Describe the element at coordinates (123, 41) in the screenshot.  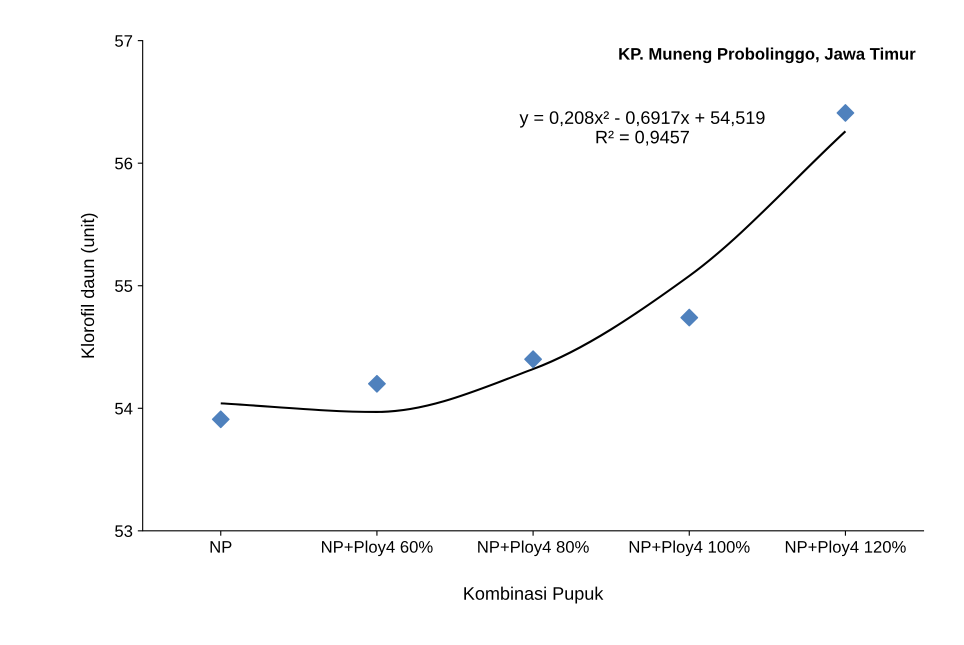
I see `y-tick-label: 57` at that location.